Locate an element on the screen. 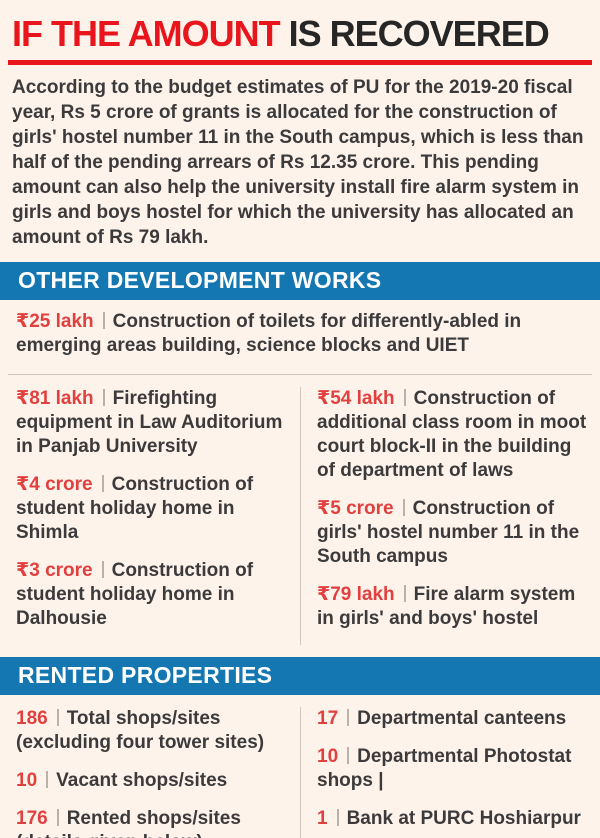 This screenshot has height=838, width=600. dev-item-amount: ₹3 crore is located at coordinates (54, 570).